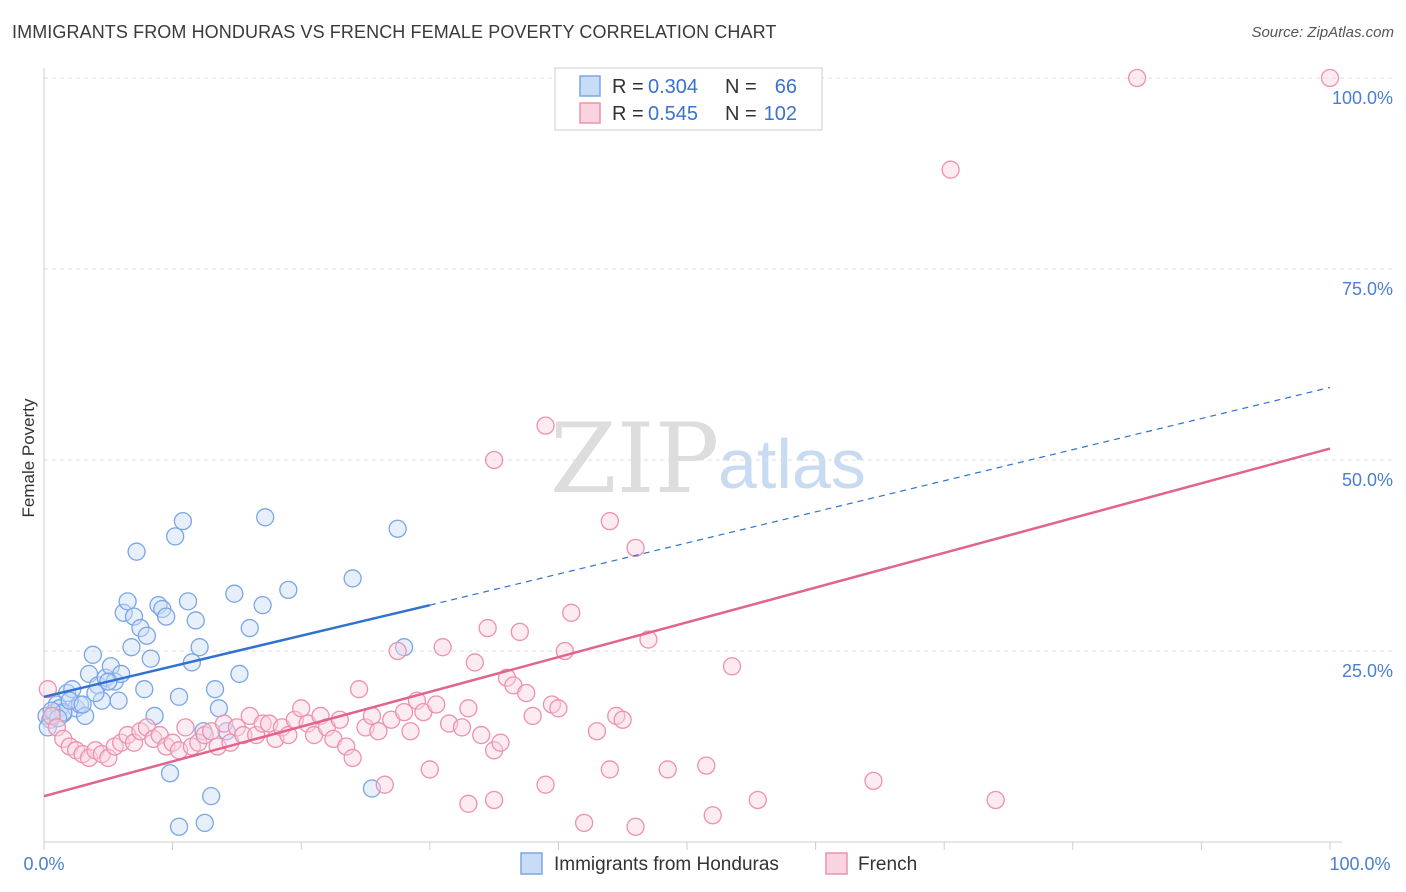  I want to click on x-ticks, so click(687, 846).